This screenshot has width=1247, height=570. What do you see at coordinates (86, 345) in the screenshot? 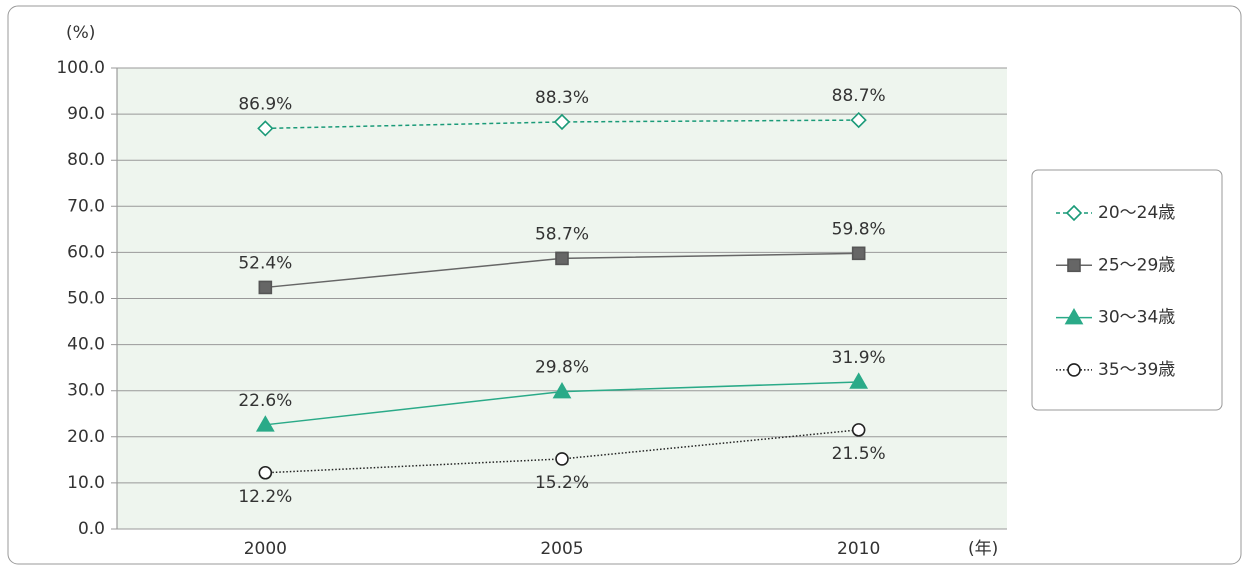
I see `y-tick-label: 40.0` at bounding box center [86, 345].